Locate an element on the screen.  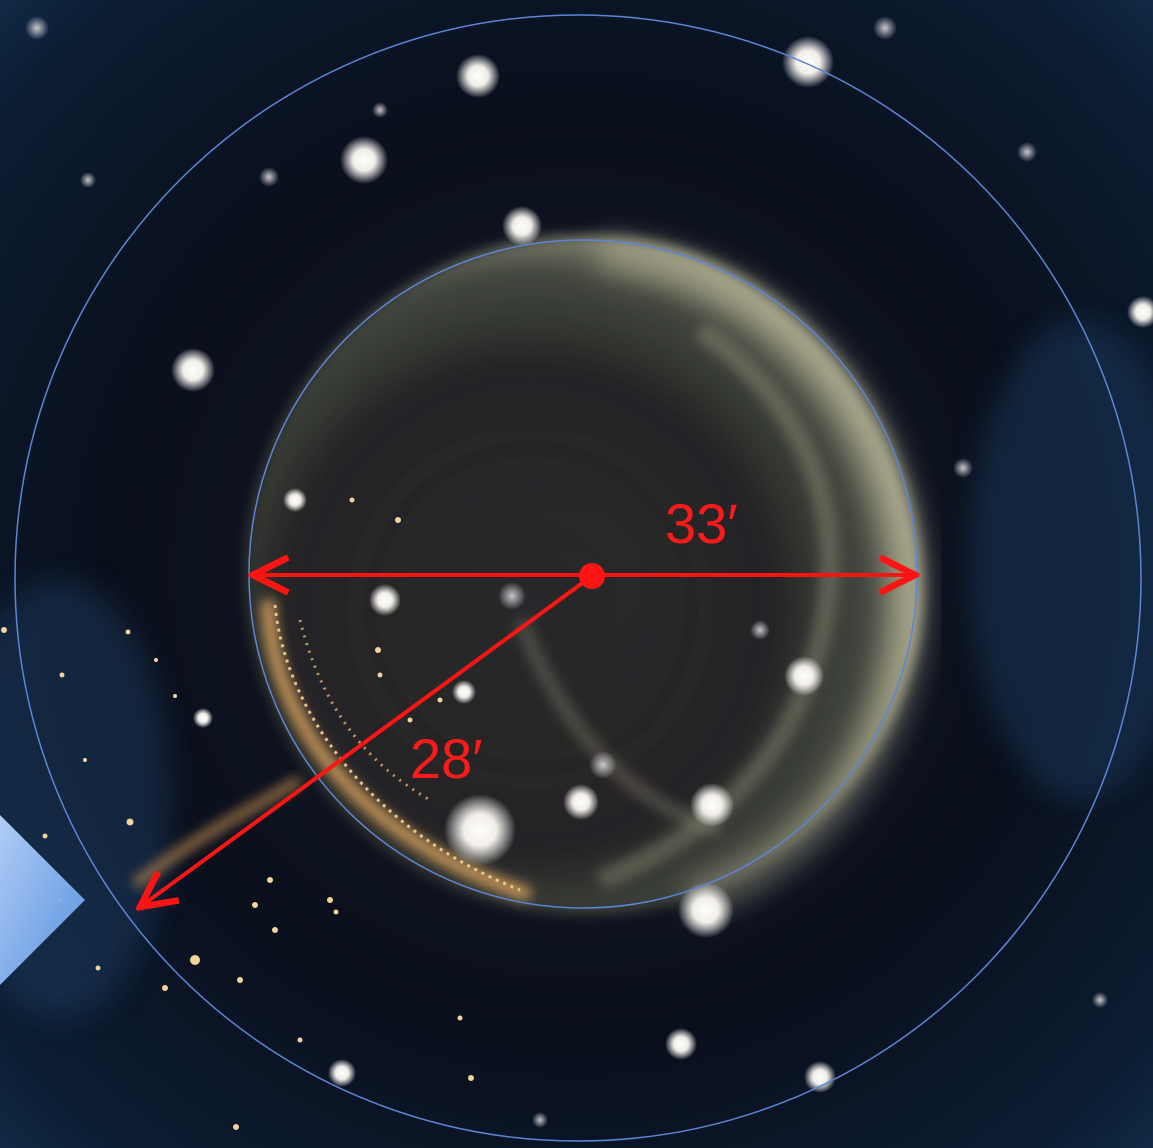
filament-streak is located at coordinates (217, 832).